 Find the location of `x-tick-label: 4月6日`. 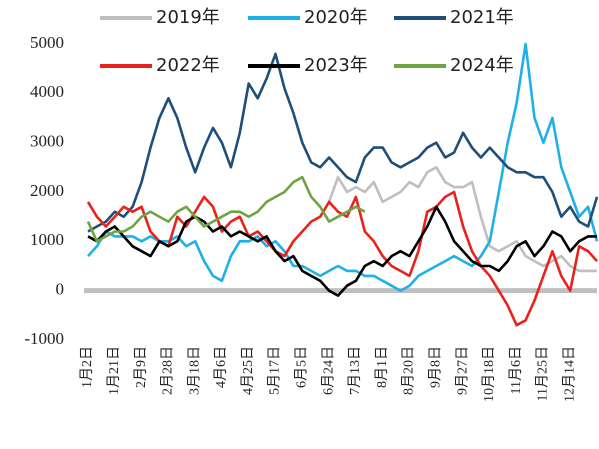

x-tick-label: 4月6日 is located at coordinates (221, 367).